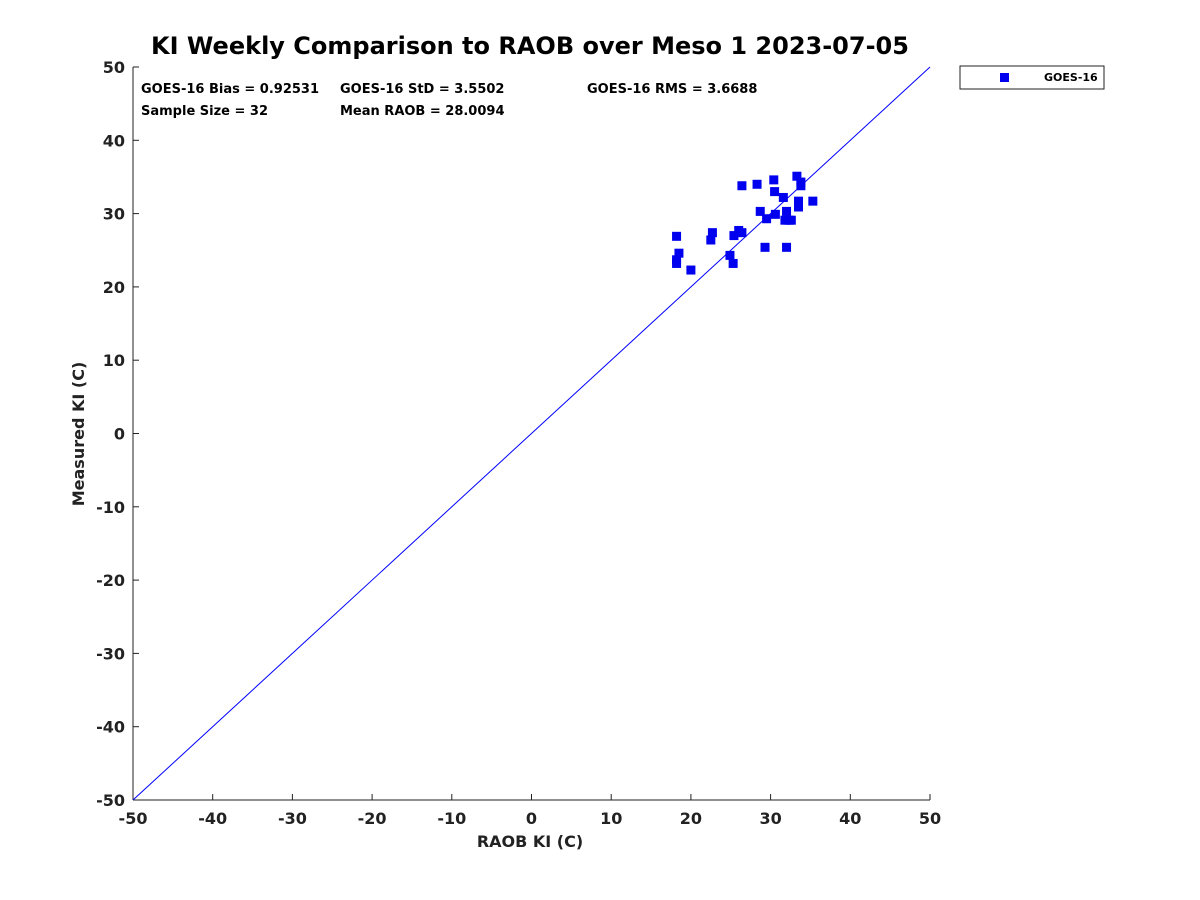  Describe the element at coordinates (422, 111) in the screenshot. I see `stat-mean-raob: Mean RAOB = 28.0094` at that location.